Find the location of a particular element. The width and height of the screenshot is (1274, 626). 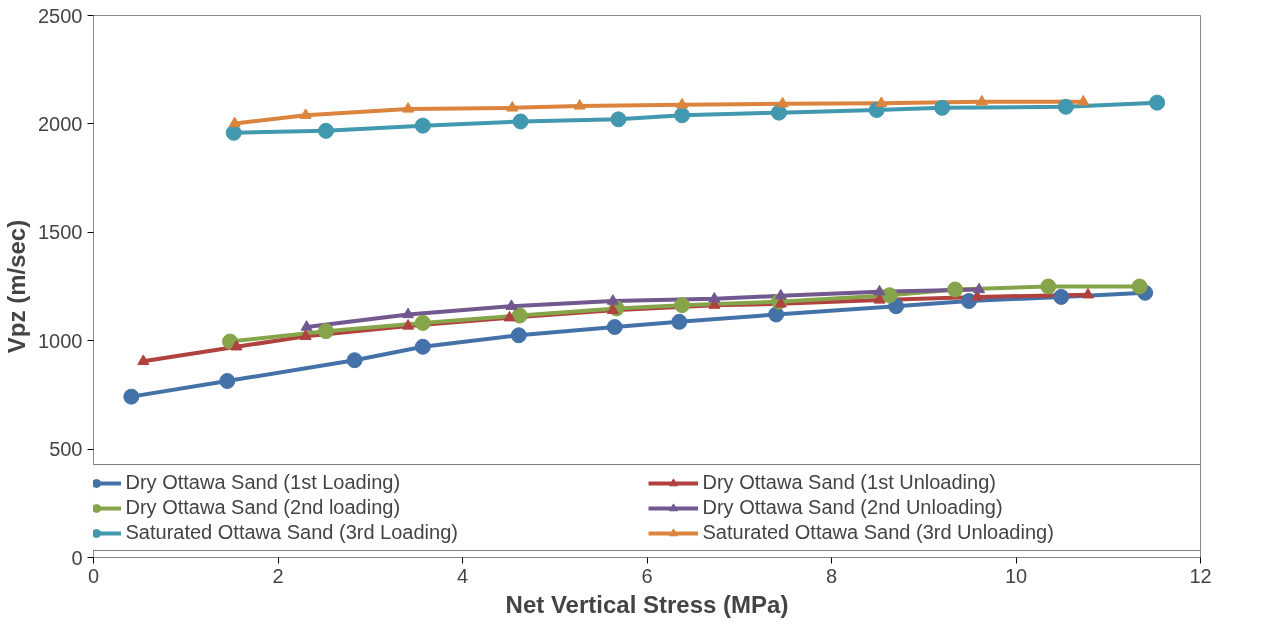

x-tick-label: 0 is located at coordinates (93, 575).